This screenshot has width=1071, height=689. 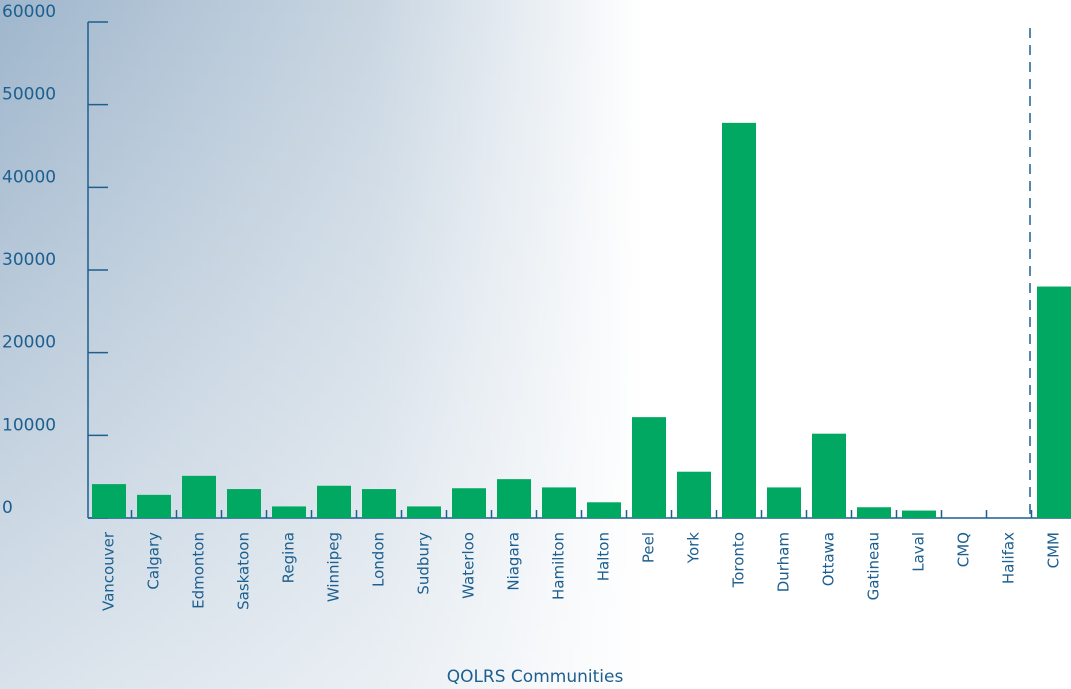 I want to click on x-tick-label: Toronto, so click(x=739, y=560).